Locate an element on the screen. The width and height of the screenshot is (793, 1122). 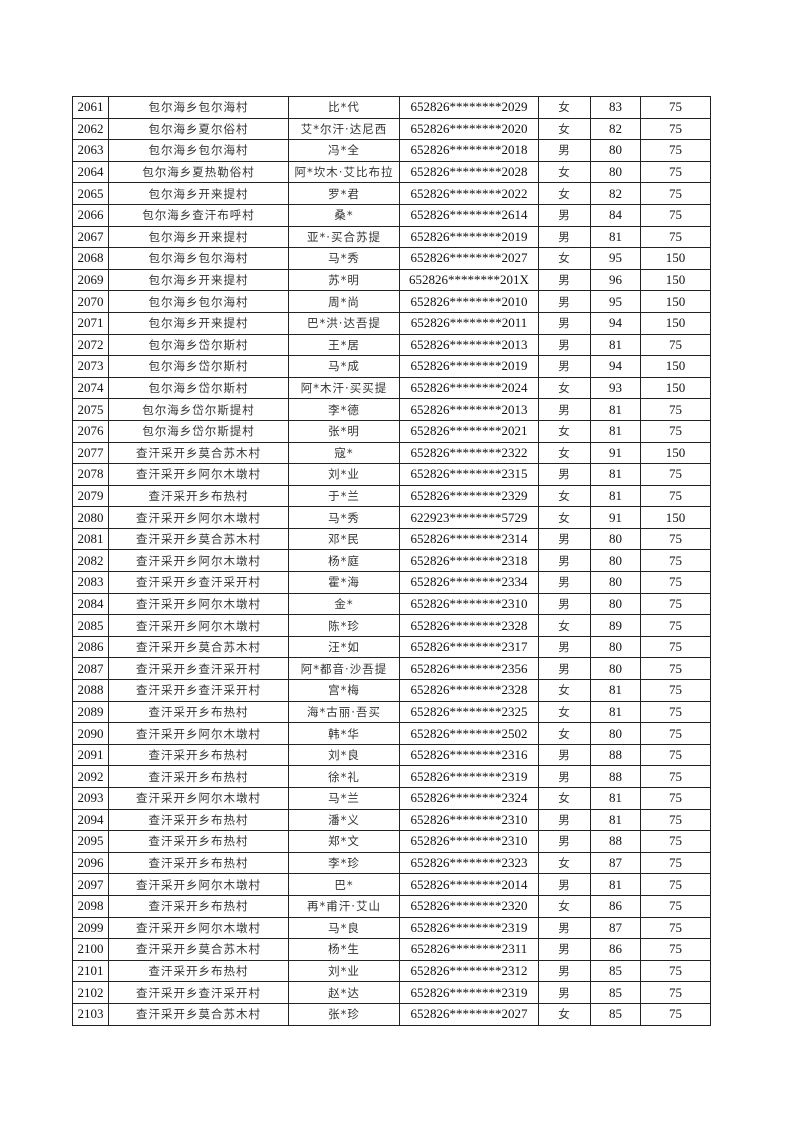
table-row: 2091 查汗采开乡布热村 刘*良 652826********2316 男 88 75 is located at coordinates (391, 755).